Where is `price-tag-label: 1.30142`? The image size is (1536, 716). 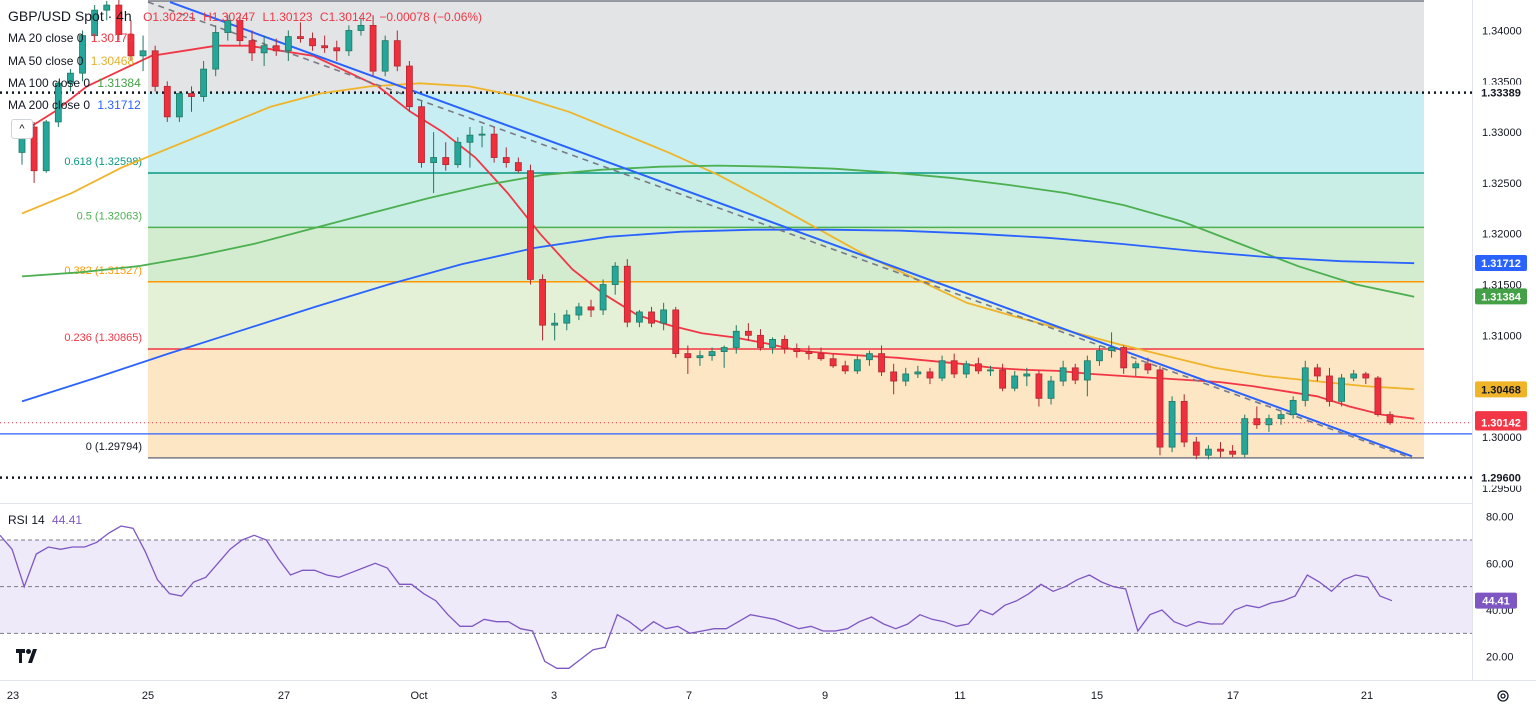
price-tag-label: 1.30142 is located at coordinates (1501, 424).